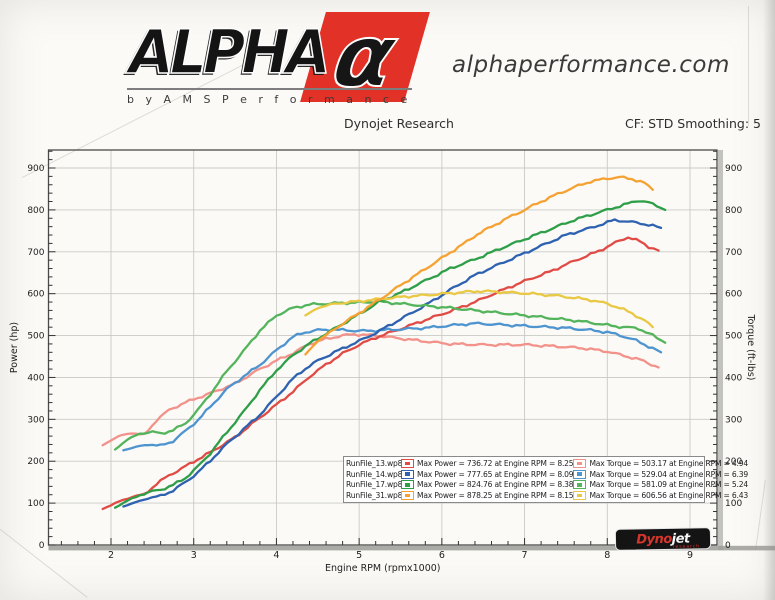  Describe the element at coordinates (276, 555) in the screenshot. I see `svg-text: 4` at that location.